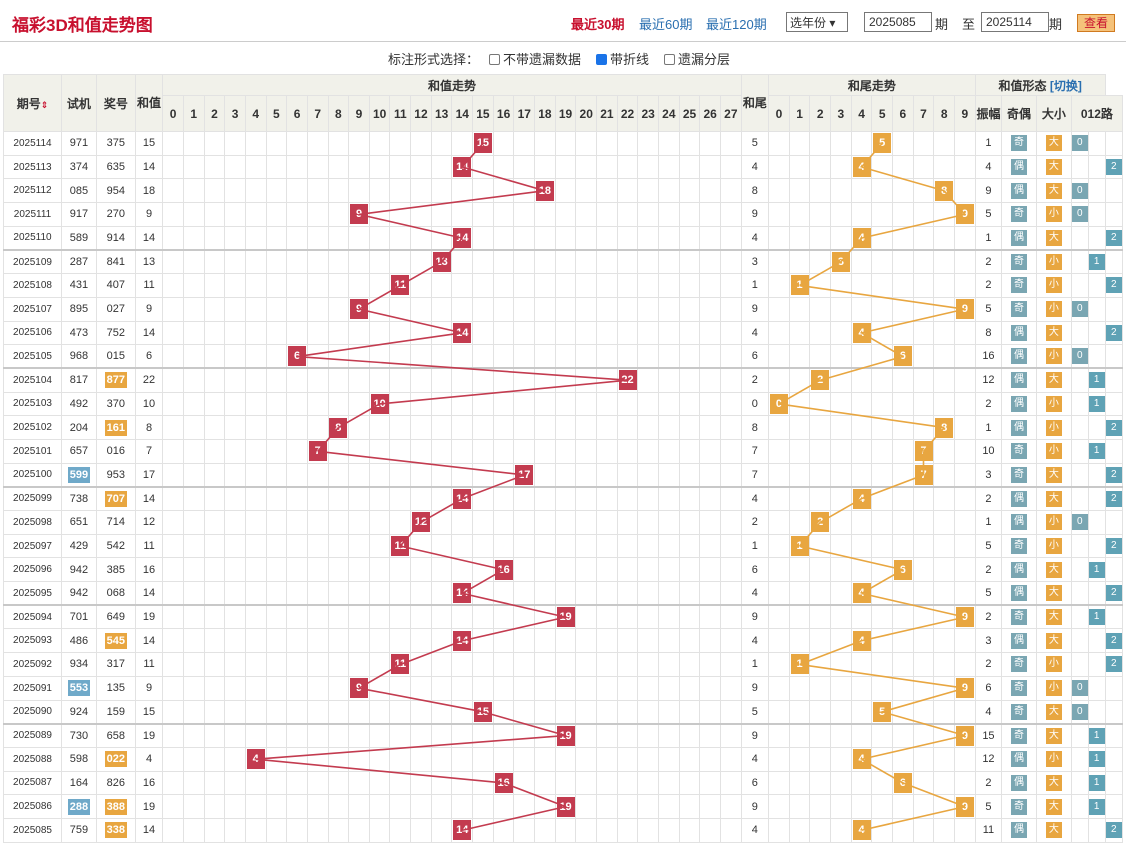 The height and width of the screenshot is (848, 1126). Describe the element at coordinates (535, 58) in the screenshot. I see `option-no-missing: 不带遗漏数据` at that location.